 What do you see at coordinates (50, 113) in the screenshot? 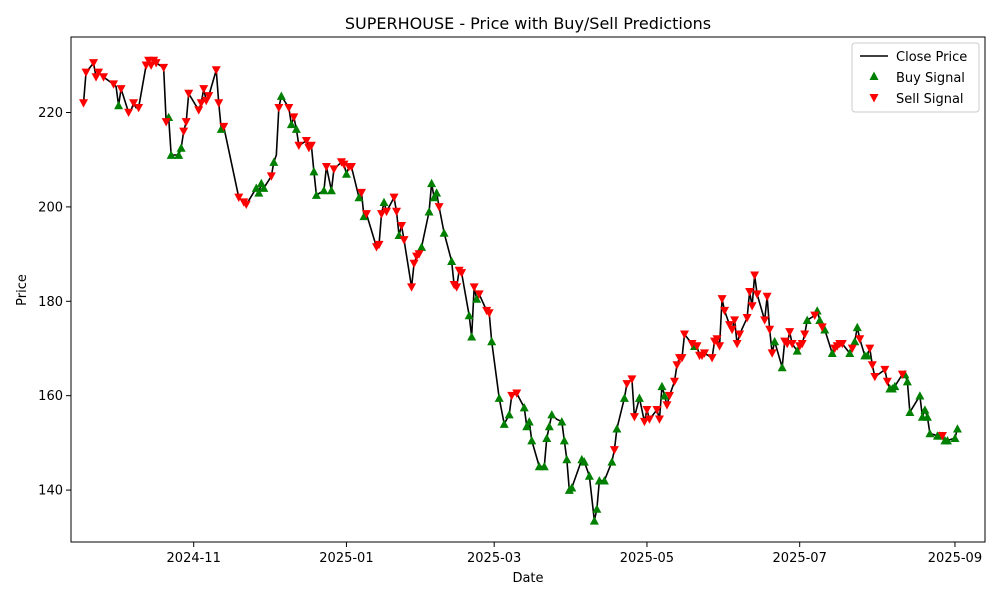
I see `y-tick-label: 220` at bounding box center [50, 113].